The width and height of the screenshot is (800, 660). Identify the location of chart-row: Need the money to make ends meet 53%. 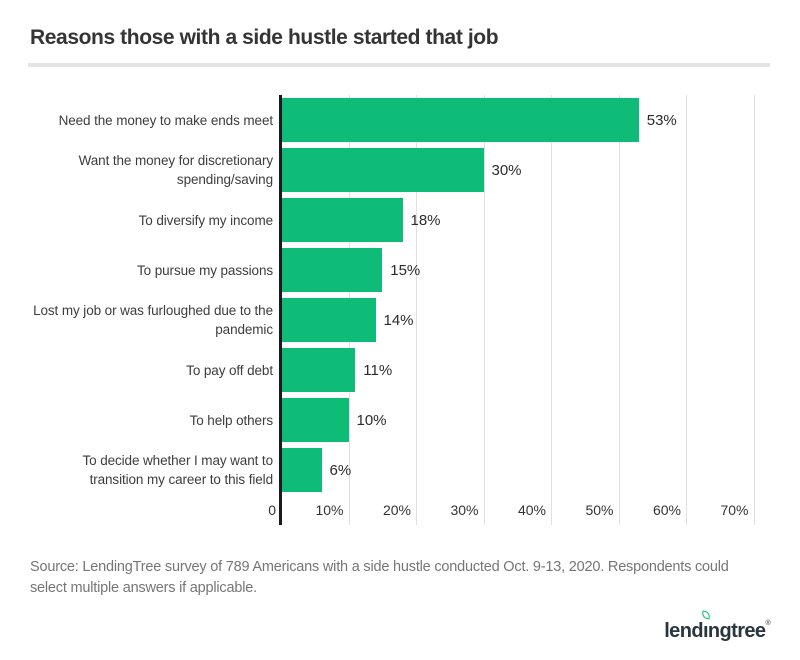
(400, 120).